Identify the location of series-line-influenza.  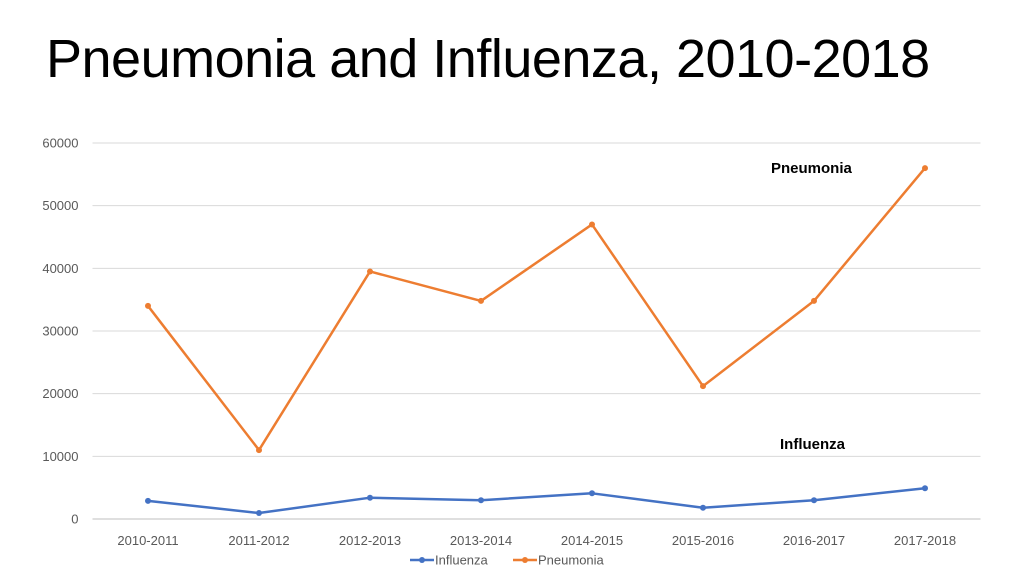
(536, 501).